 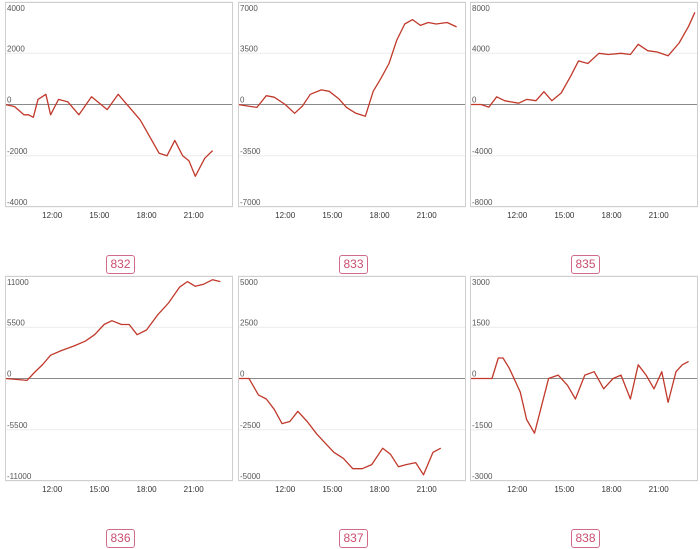 I want to click on y-tick-label: -2500, so click(x=250, y=425).